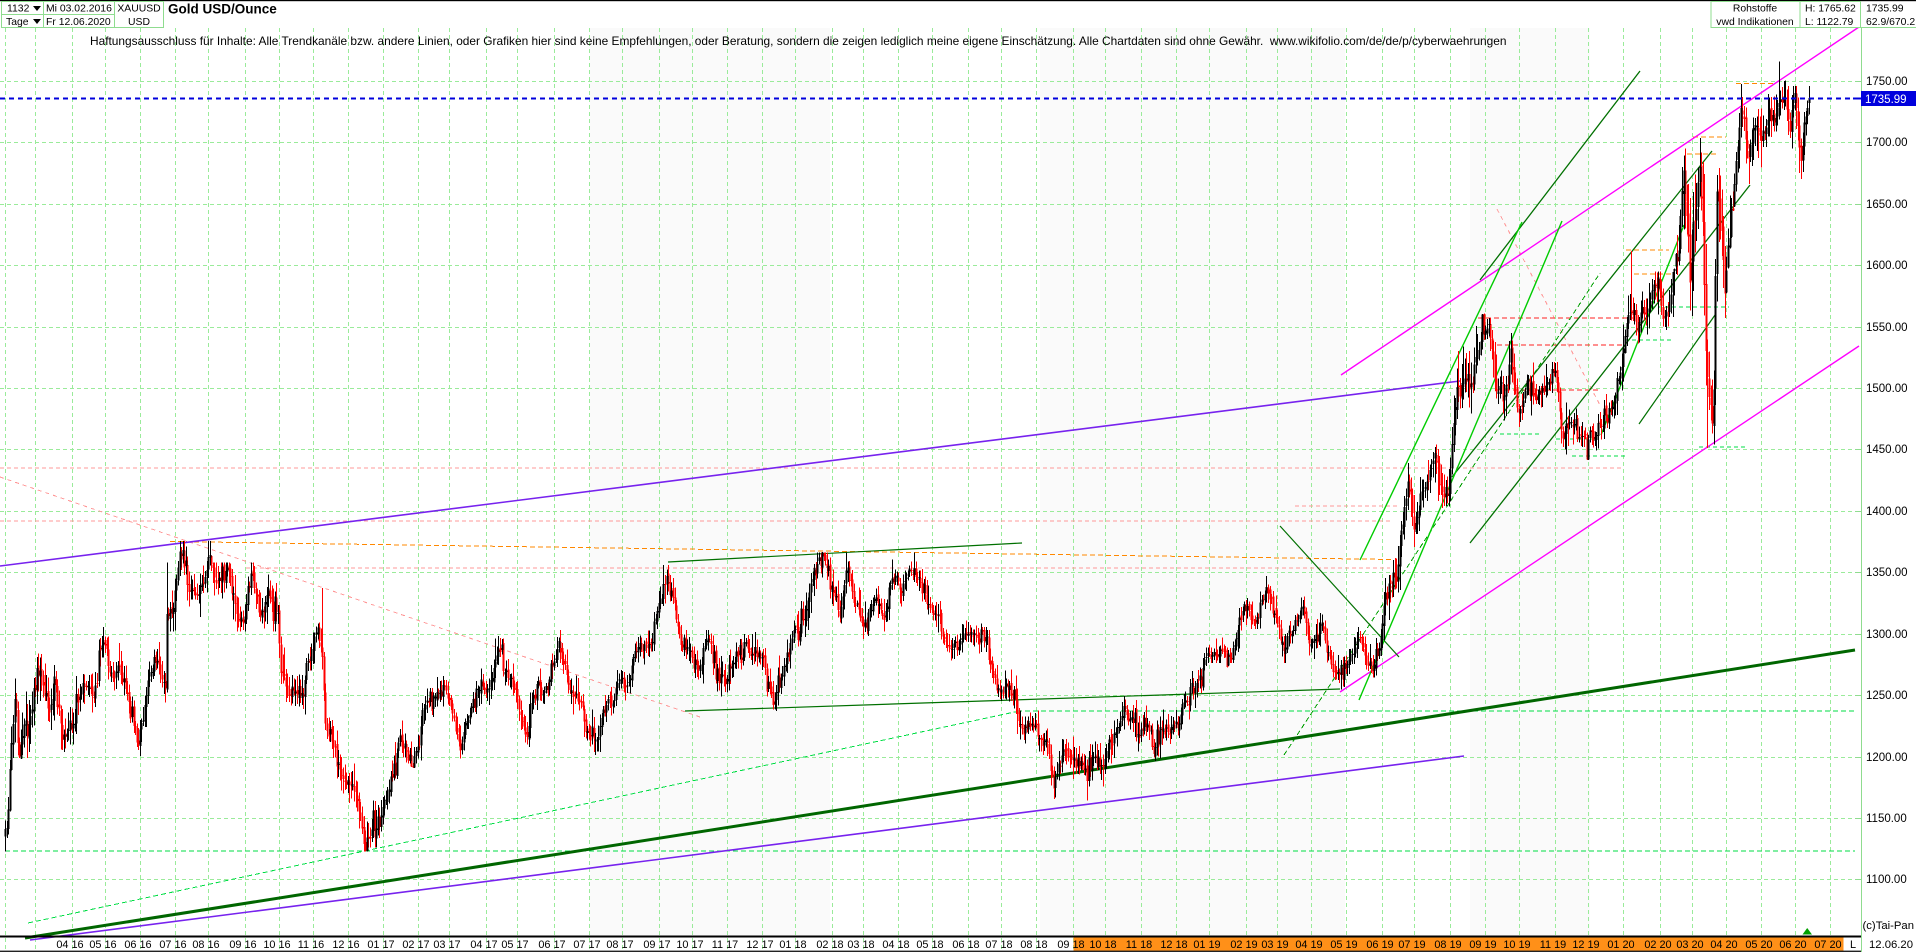 The height and width of the screenshot is (952, 1916). I want to click on svg-text: L, so click(1853, 945).